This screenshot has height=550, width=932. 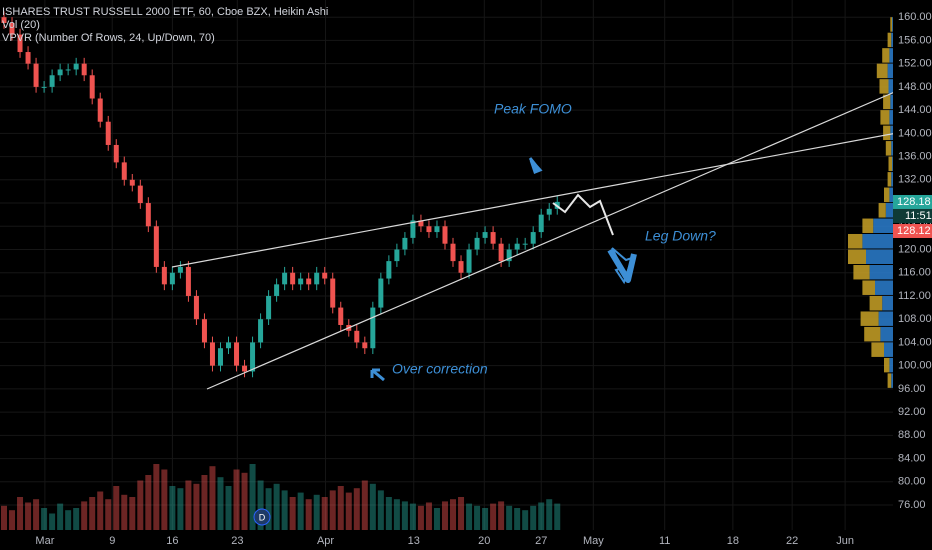 What do you see at coordinates (414, 541) in the screenshot?
I see `x-tick-label: 13` at bounding box center [414, 541].